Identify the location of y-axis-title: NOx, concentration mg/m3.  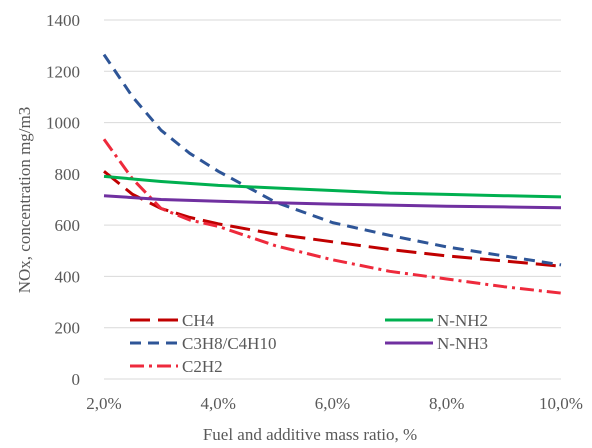
(24, 200).